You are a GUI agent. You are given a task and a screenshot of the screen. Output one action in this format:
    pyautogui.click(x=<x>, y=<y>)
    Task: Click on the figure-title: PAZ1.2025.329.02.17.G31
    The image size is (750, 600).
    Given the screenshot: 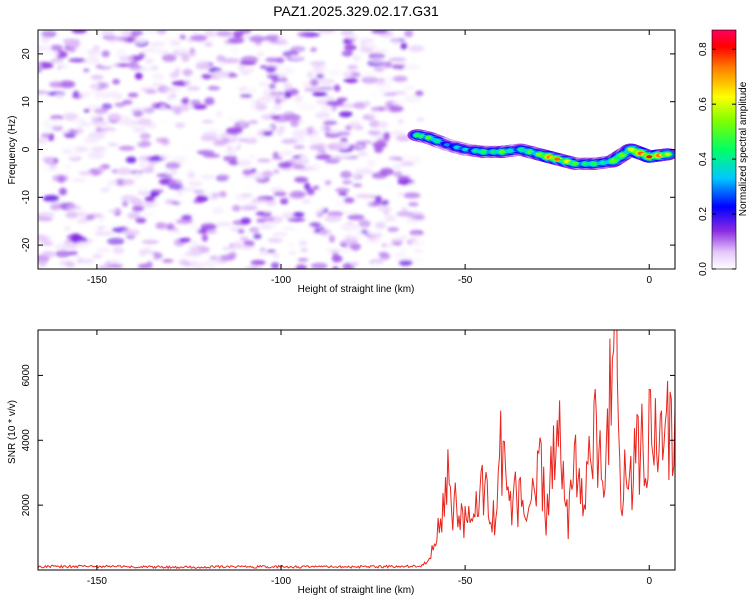 What is the action you would take?
    pyautogui.click(x=356, y=11)
    